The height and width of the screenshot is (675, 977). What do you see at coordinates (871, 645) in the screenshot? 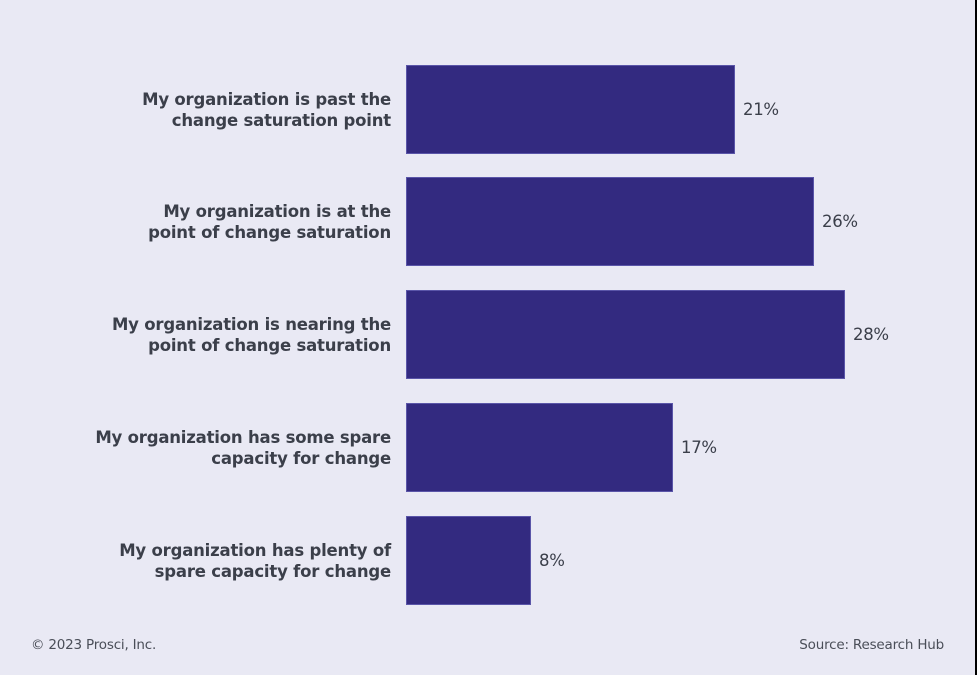
I see `source-text: Source: Research Hub` at bounding box center [871, 645].